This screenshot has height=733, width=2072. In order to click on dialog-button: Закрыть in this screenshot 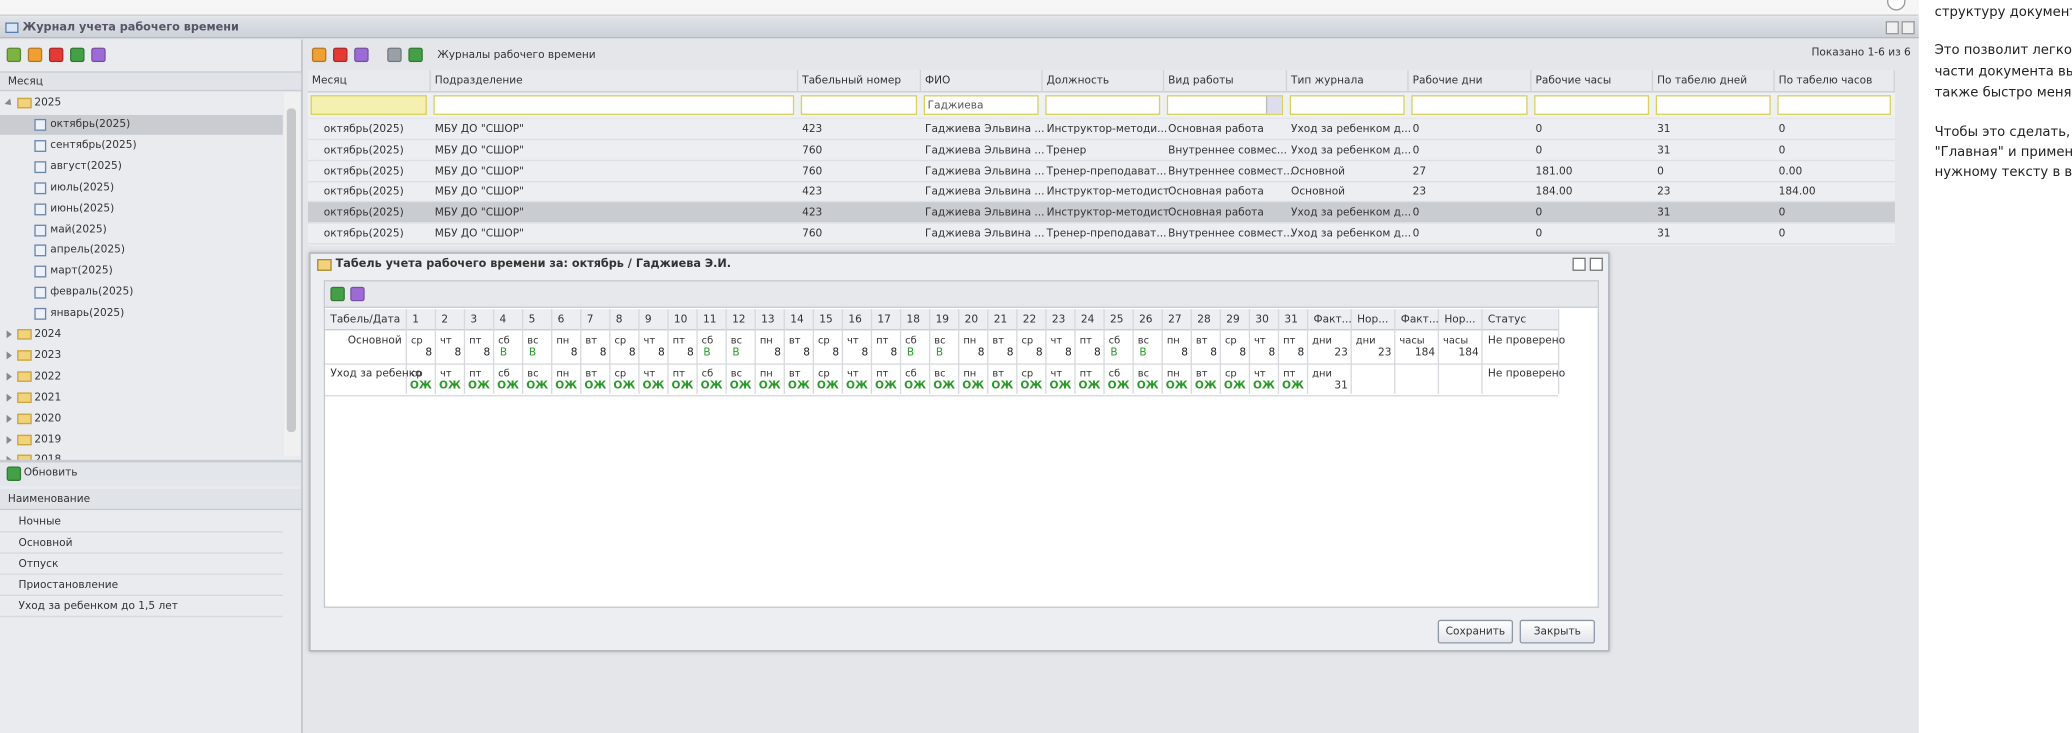, I will do `click(1557, 631)`.